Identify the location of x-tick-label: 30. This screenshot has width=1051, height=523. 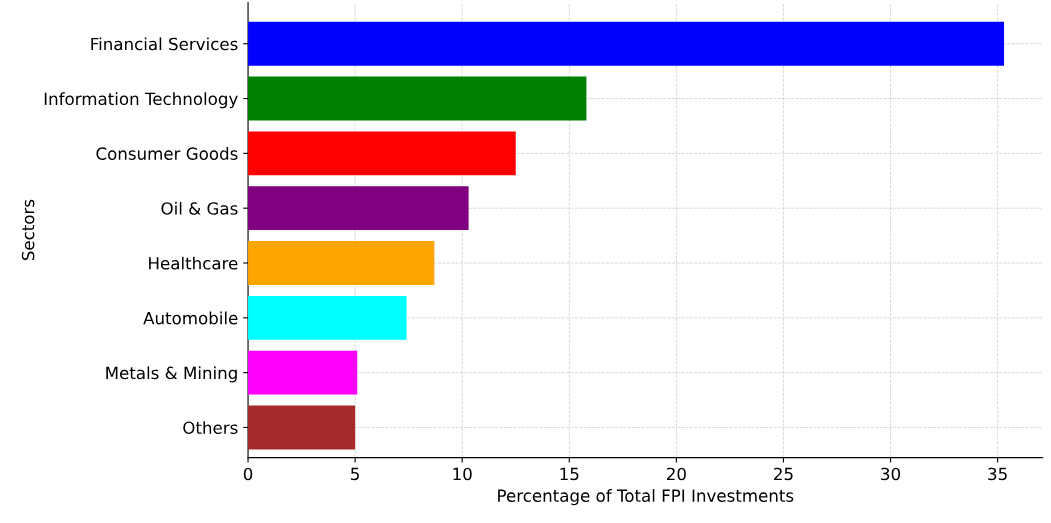
(891, 474).